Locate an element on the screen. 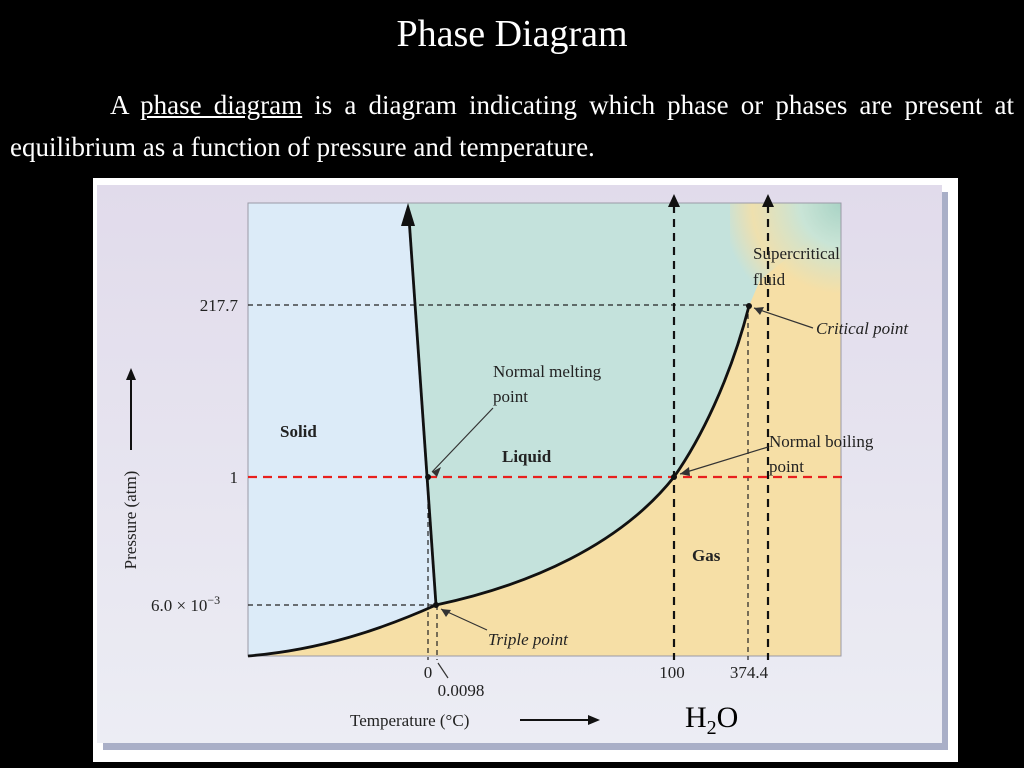 This screenshot has height=768, width=1024. y-tick-triple-pressure: 6.0 × 10⁻³ is located at coordinates (185, 604).